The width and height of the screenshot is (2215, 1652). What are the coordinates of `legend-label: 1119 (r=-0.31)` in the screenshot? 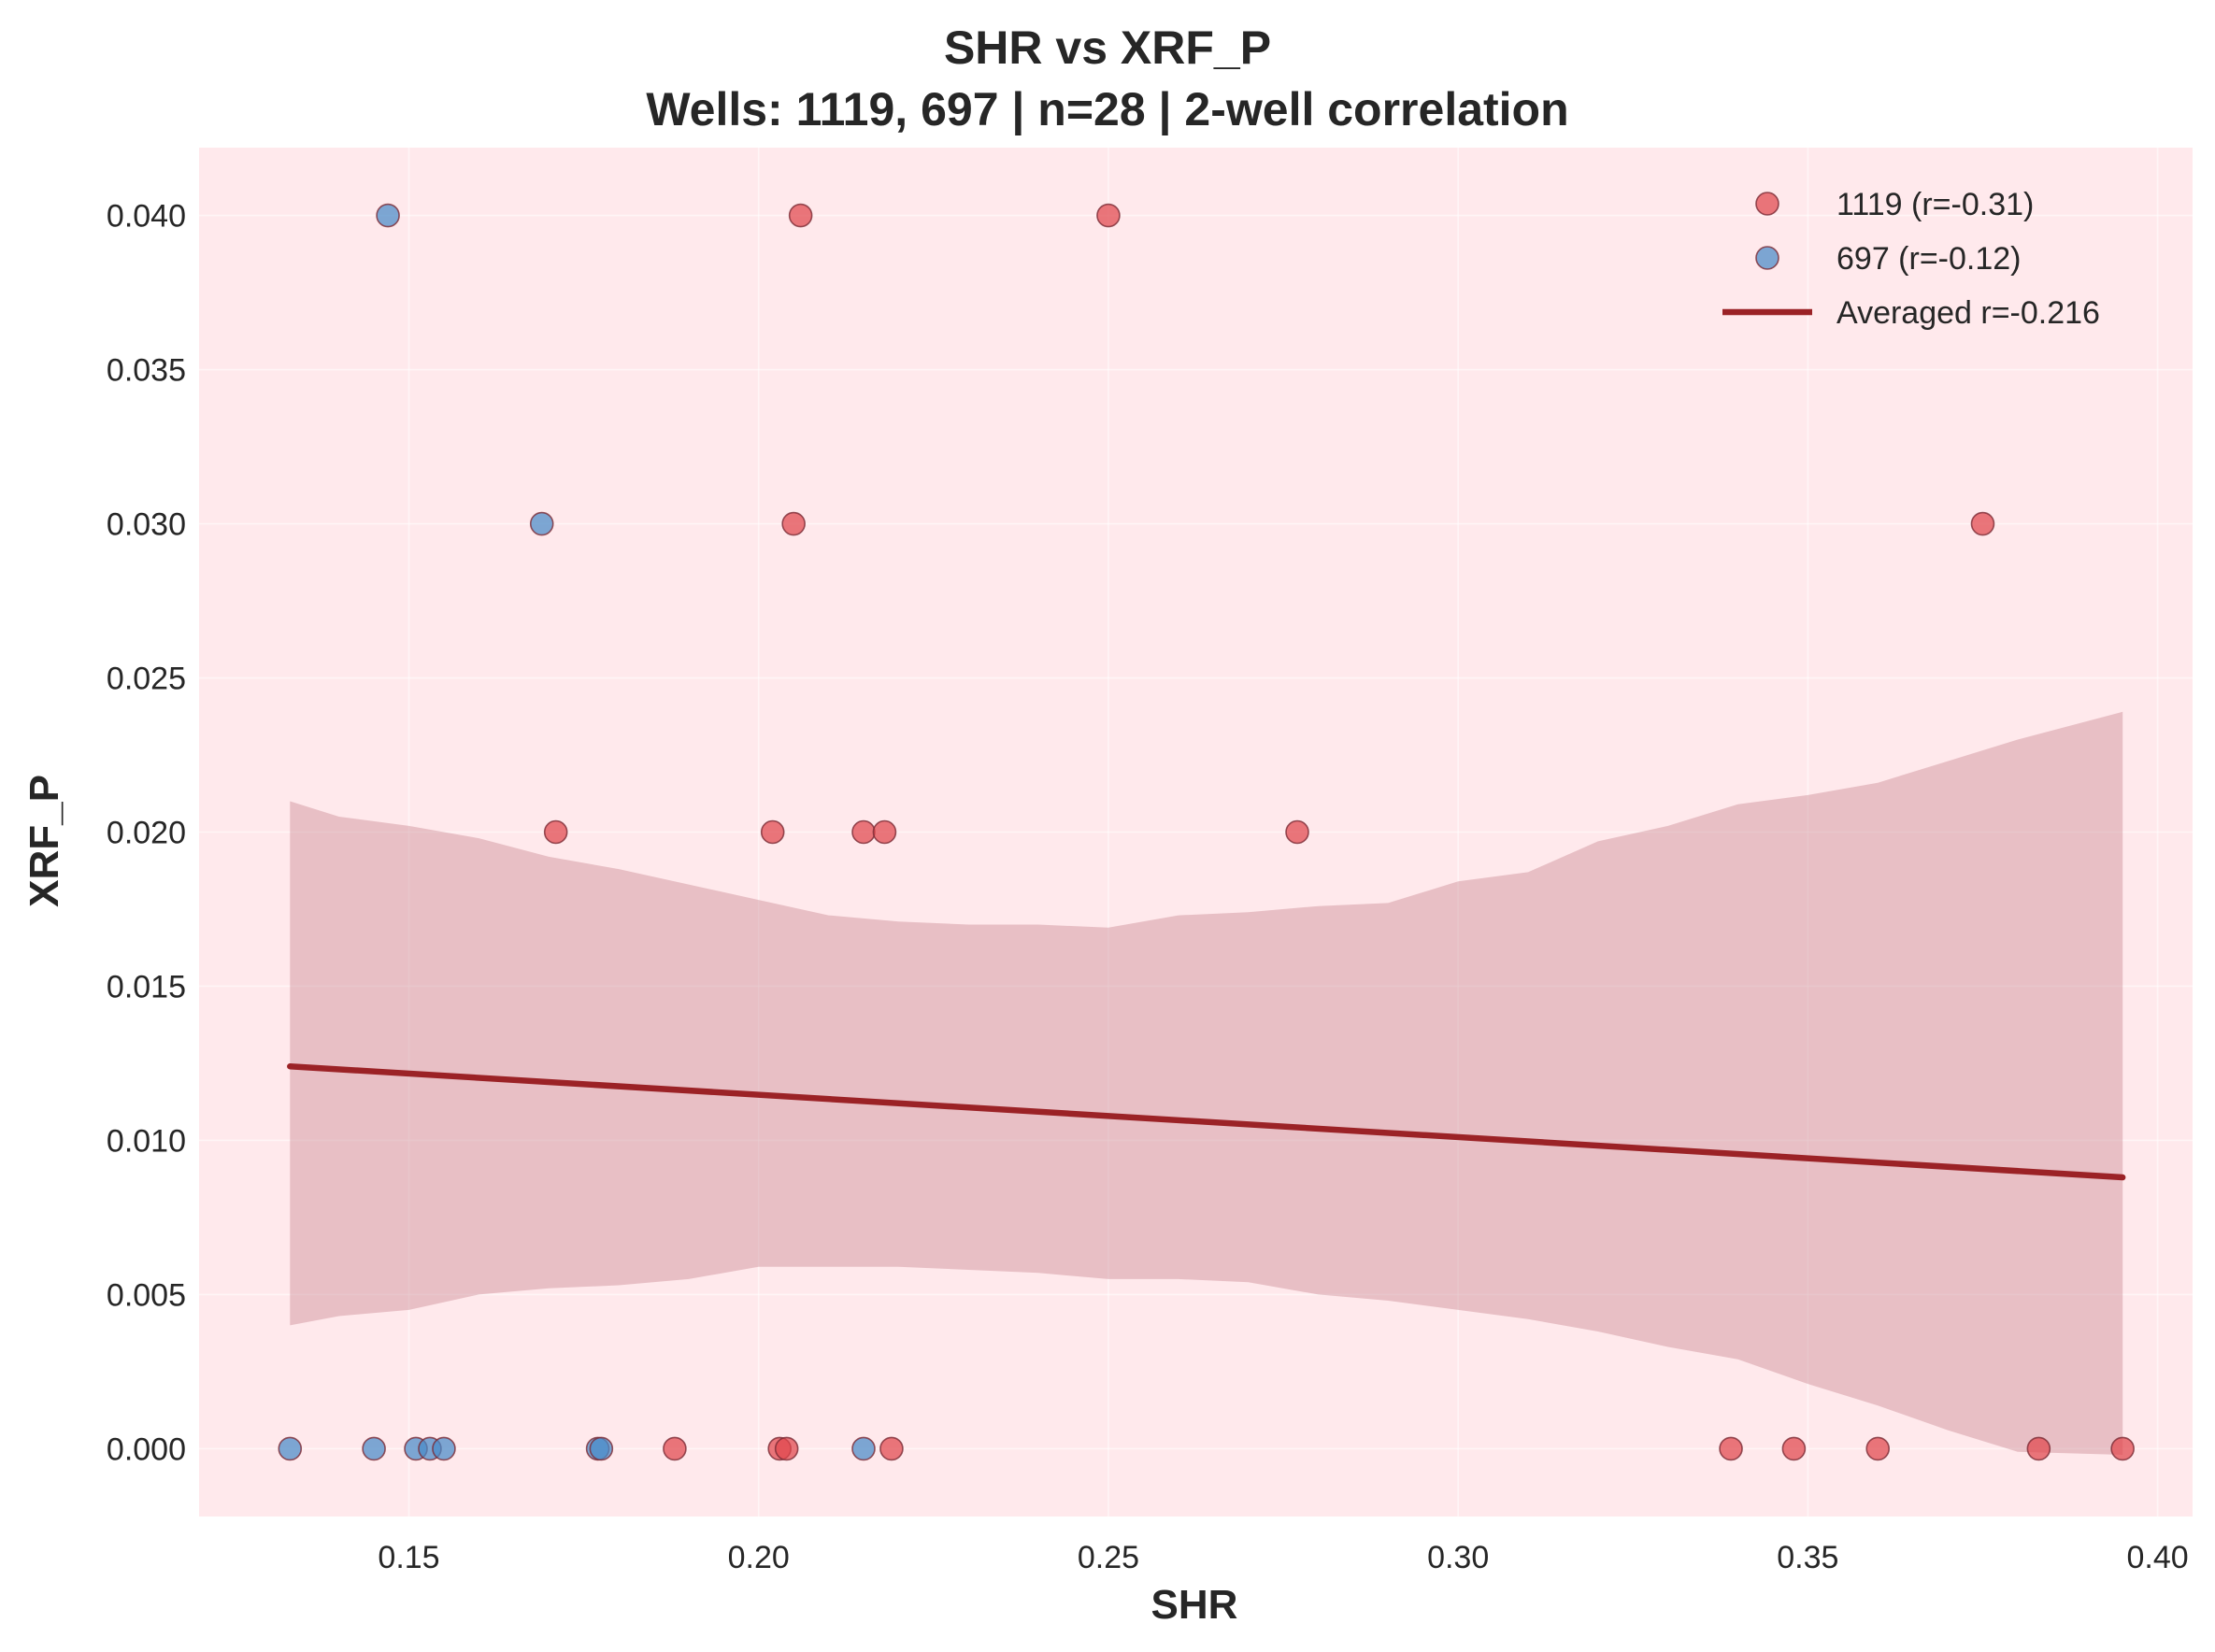 It's located at (1935, 205).